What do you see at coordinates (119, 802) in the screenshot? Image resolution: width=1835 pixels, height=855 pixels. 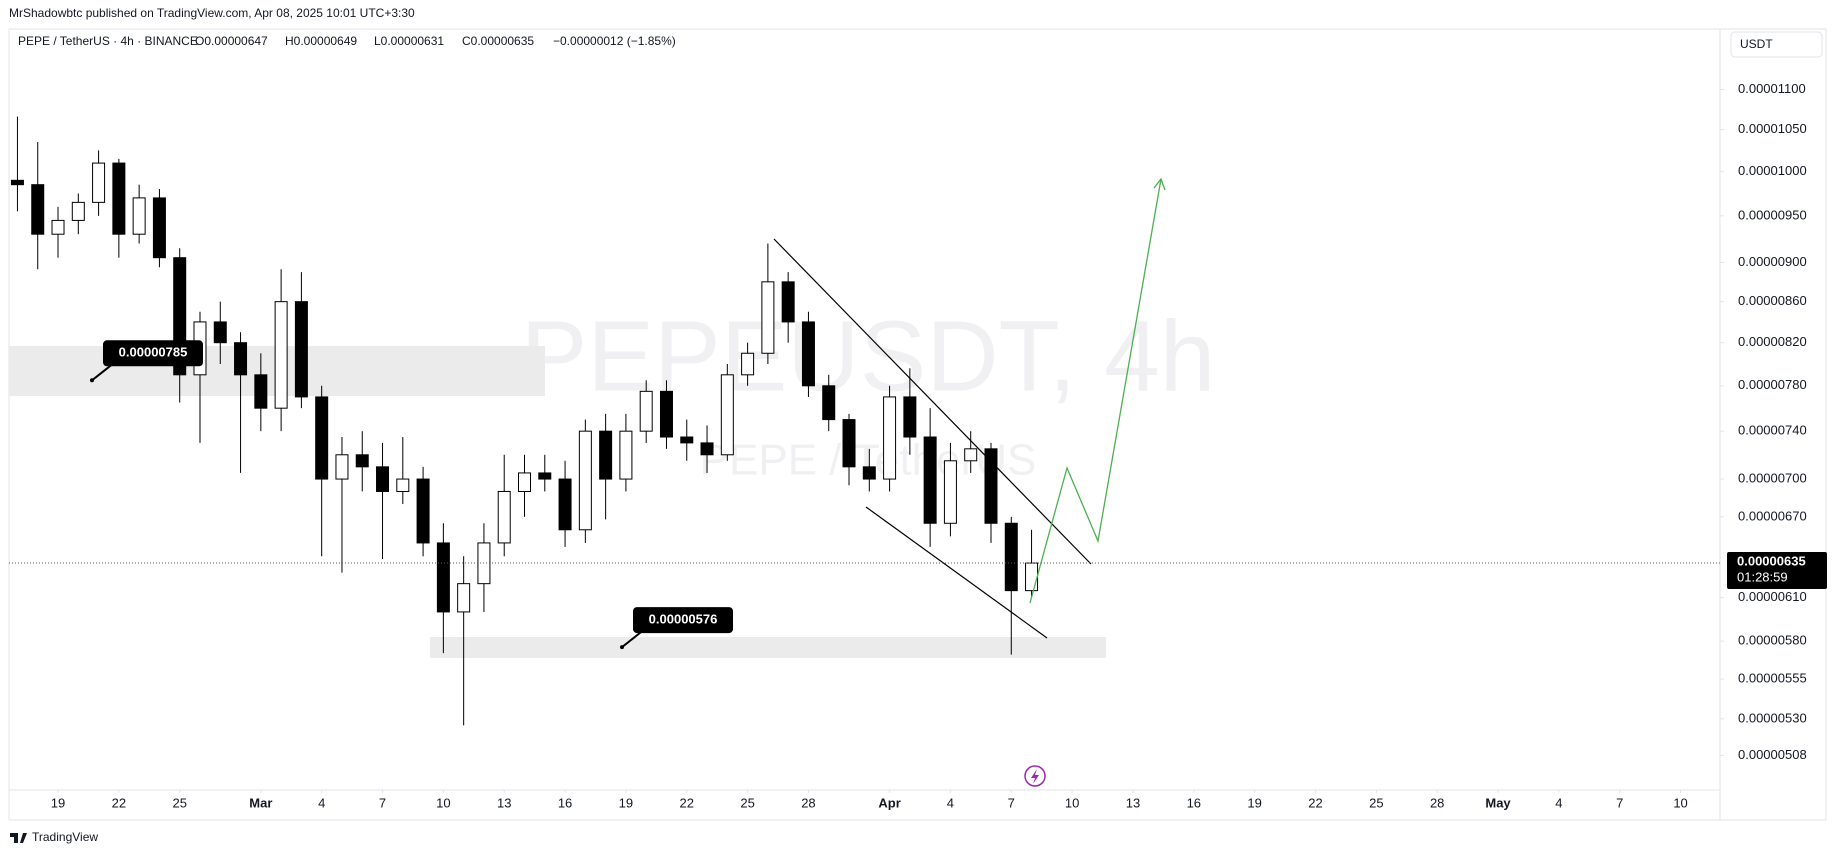 I see `x-tick-label: 22` at bounding box center [119, 802].